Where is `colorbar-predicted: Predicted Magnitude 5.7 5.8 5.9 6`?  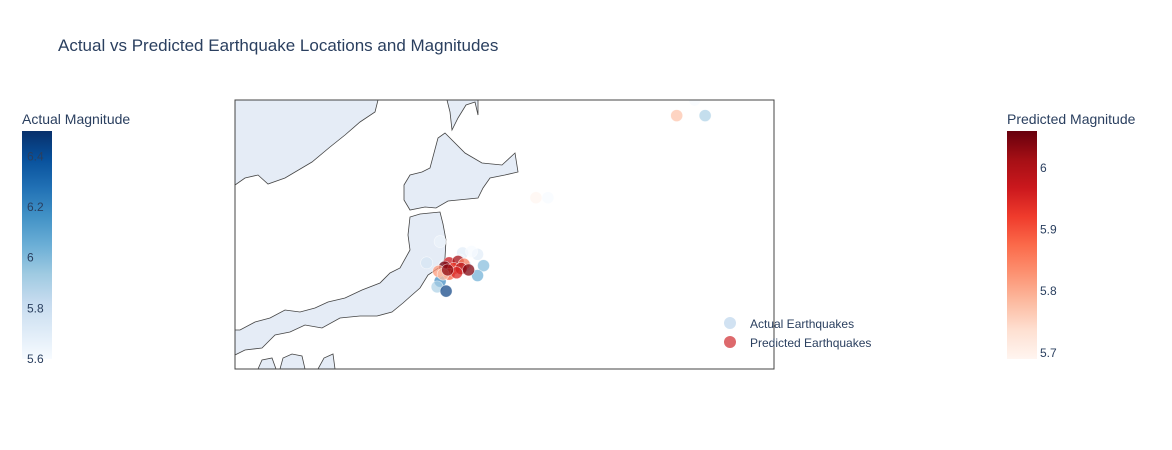 colorbar-predicted: Predicted Magnitude 5.7 5.8 5.9 6 is located at coordinates (1071, 235).